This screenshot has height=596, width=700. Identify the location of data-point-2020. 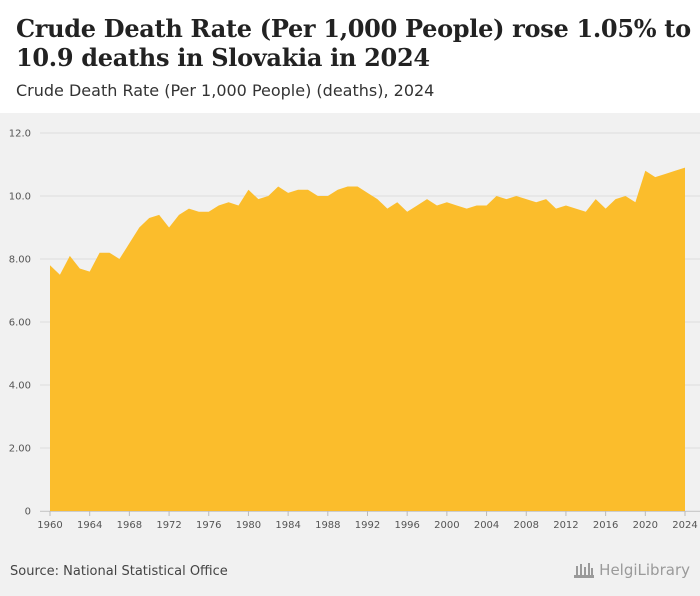
(645, 171).